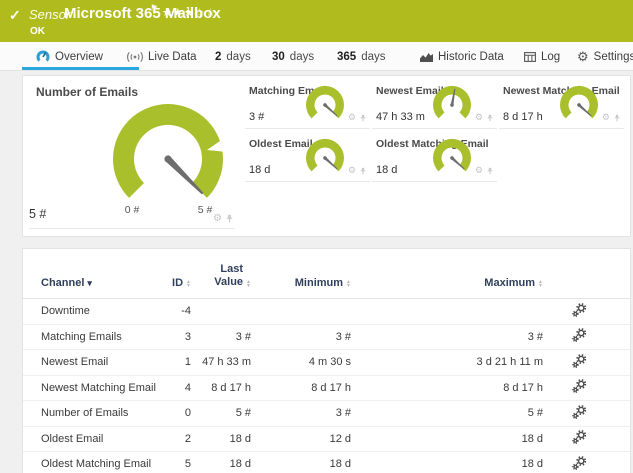  I want to click on area-chart-icon, so click(426, 57).